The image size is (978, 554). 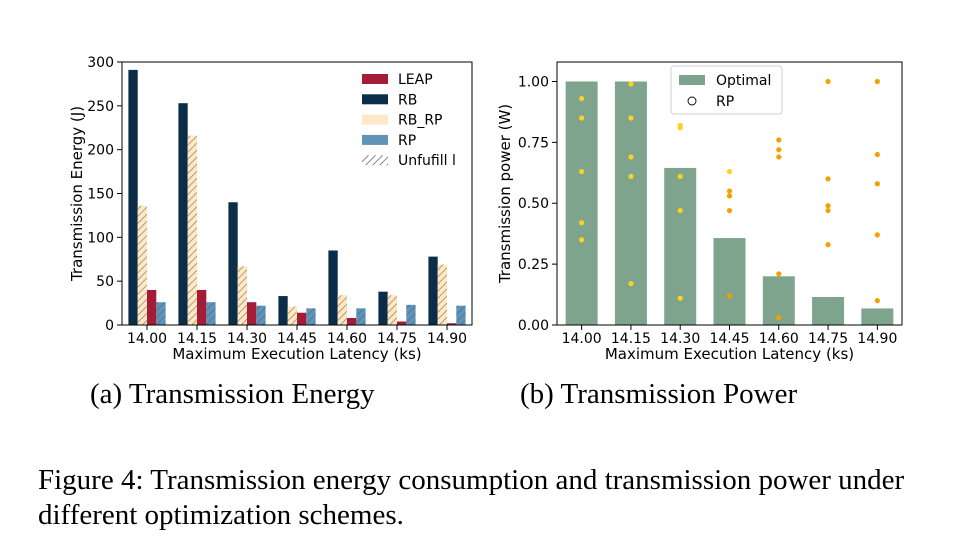 I want to click on scatter-point-rp-14.60-2, so click(x=779, y=157).